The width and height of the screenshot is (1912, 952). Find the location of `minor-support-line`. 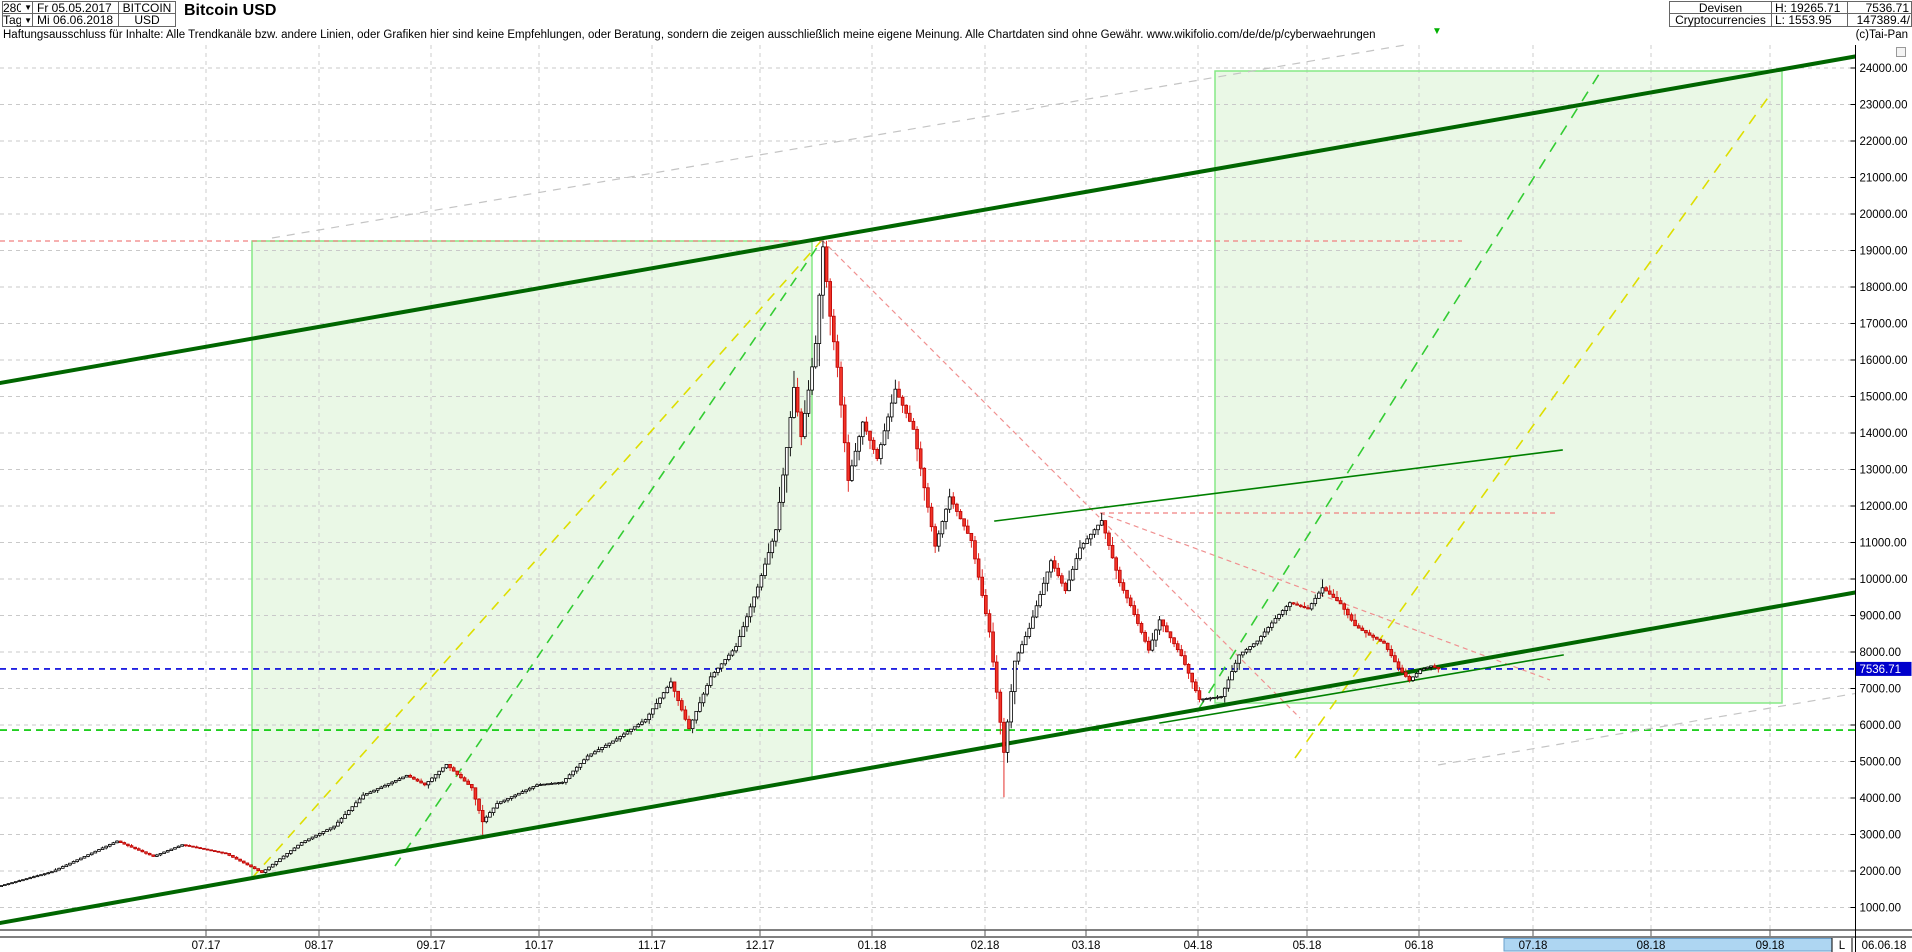

minor-support-line is located at coordinates (1361, 689).